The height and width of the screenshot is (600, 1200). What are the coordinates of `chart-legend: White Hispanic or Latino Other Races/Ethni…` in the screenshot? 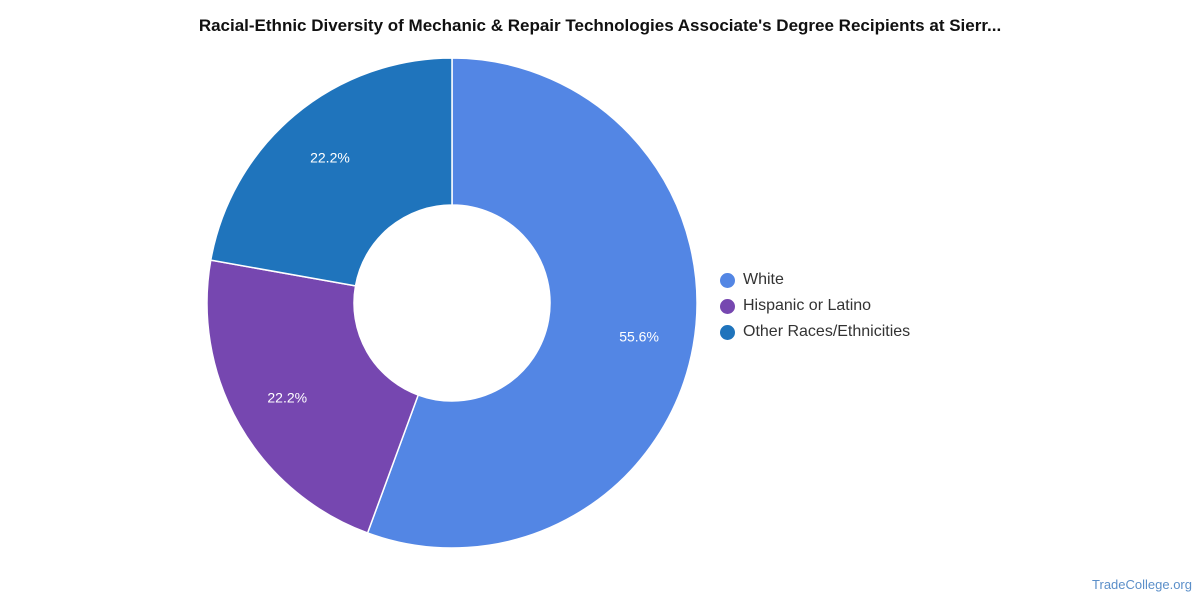 It's located at (815, 306).